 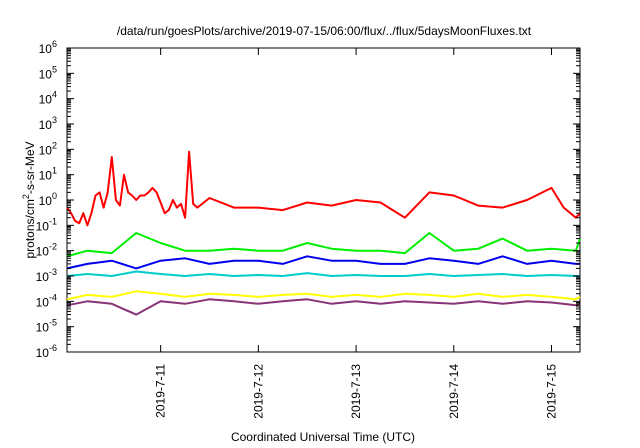 What do you see at coordinates (46, 250) in the screenshot?
I see `y-tick-label: 10⁻²` at bounding box center [46, 250].